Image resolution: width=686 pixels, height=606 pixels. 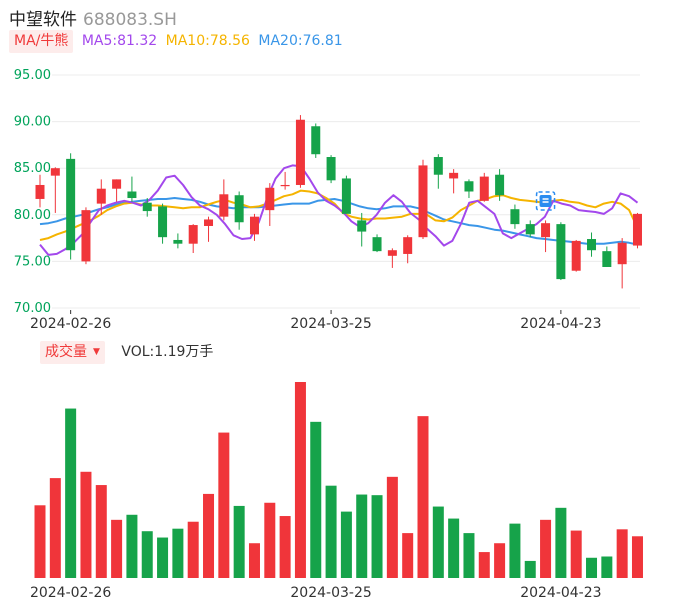 What do you see at coordinates (41, 41) in the screenshot?
I see `ma-selector-button: MA/牛熊` at bounding box center [41, 41].